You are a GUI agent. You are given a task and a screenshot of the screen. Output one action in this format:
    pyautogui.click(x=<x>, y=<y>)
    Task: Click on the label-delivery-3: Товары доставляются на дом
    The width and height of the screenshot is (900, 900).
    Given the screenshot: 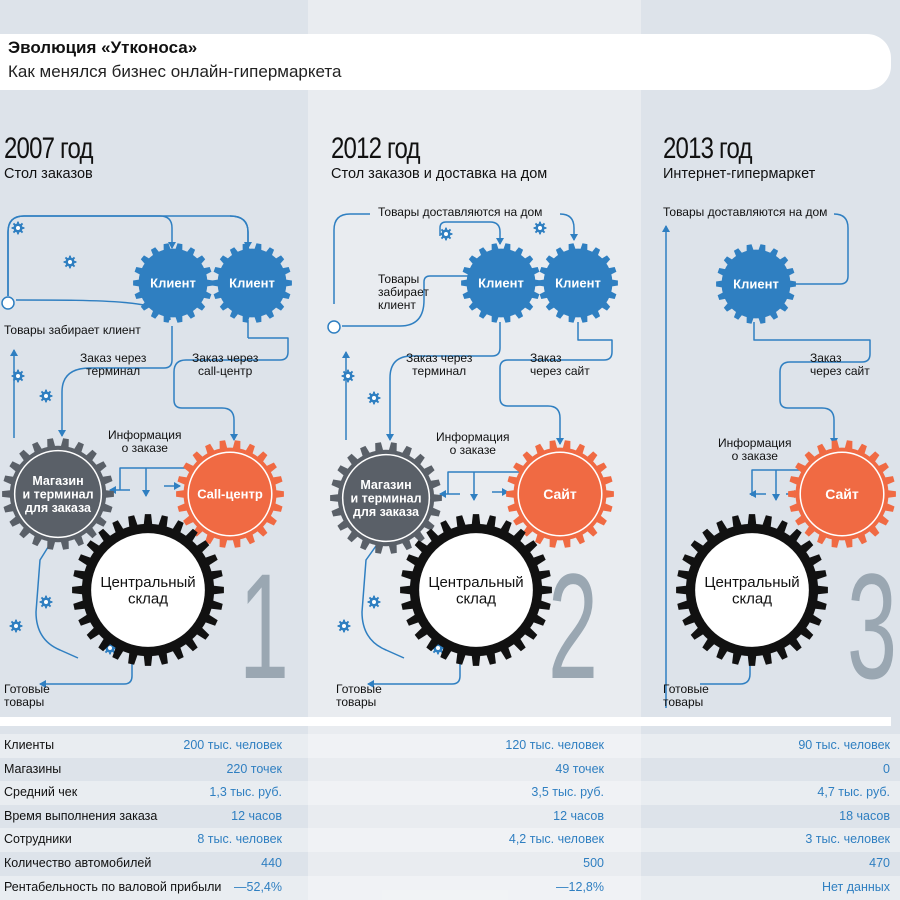 What is the action you would take?
    pyautogui.click(x=745, y=212)
    